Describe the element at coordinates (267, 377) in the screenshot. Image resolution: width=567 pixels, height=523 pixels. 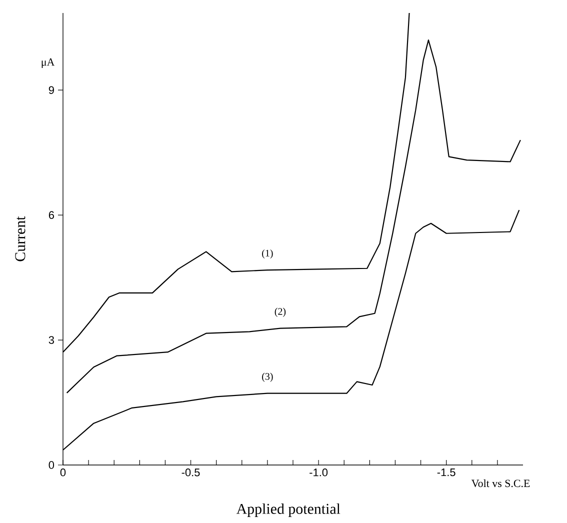
I see `series-label: (3)` at that location.